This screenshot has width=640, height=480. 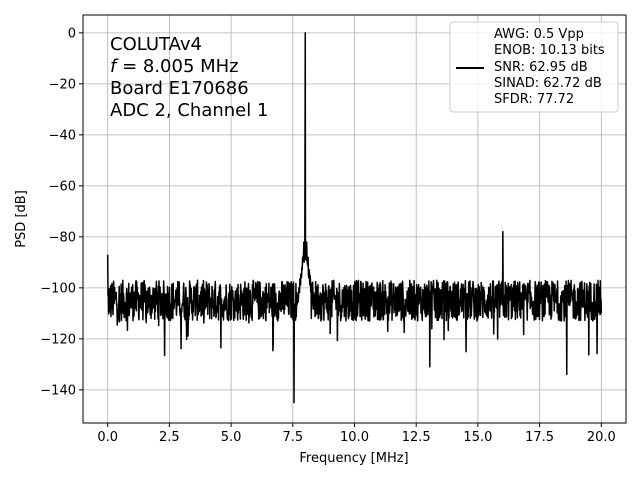 What do you see at coordinates (107, 437) in the screenshot?
I see `x-tick-label: 0.0` at bounding box center [107, 437].